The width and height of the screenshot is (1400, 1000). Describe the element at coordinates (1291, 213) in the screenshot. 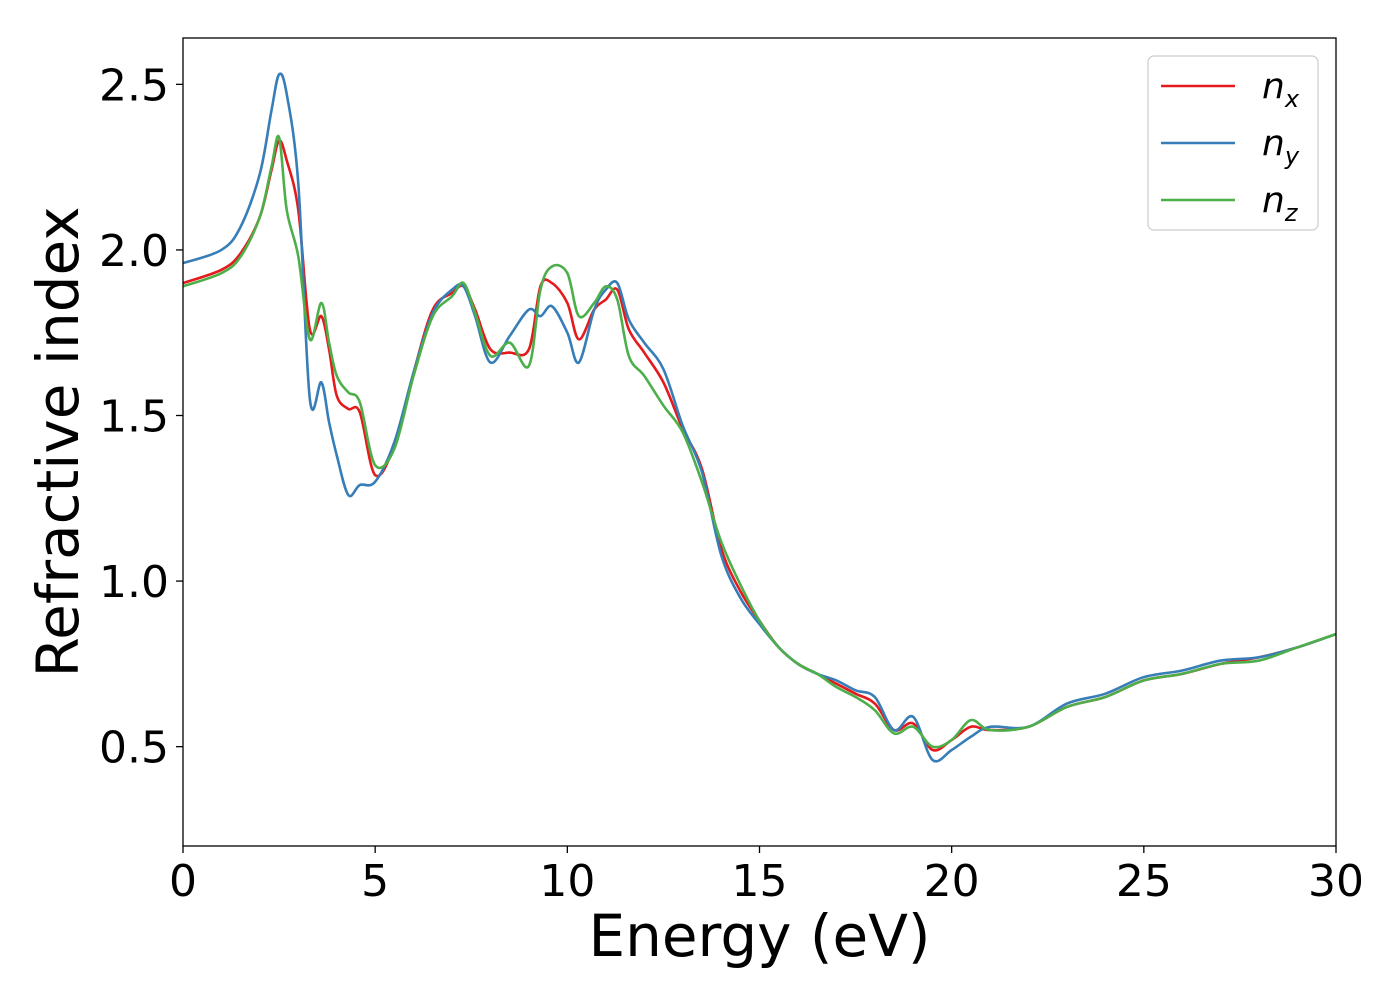

I see `legend-label-subscript: z` at that location.